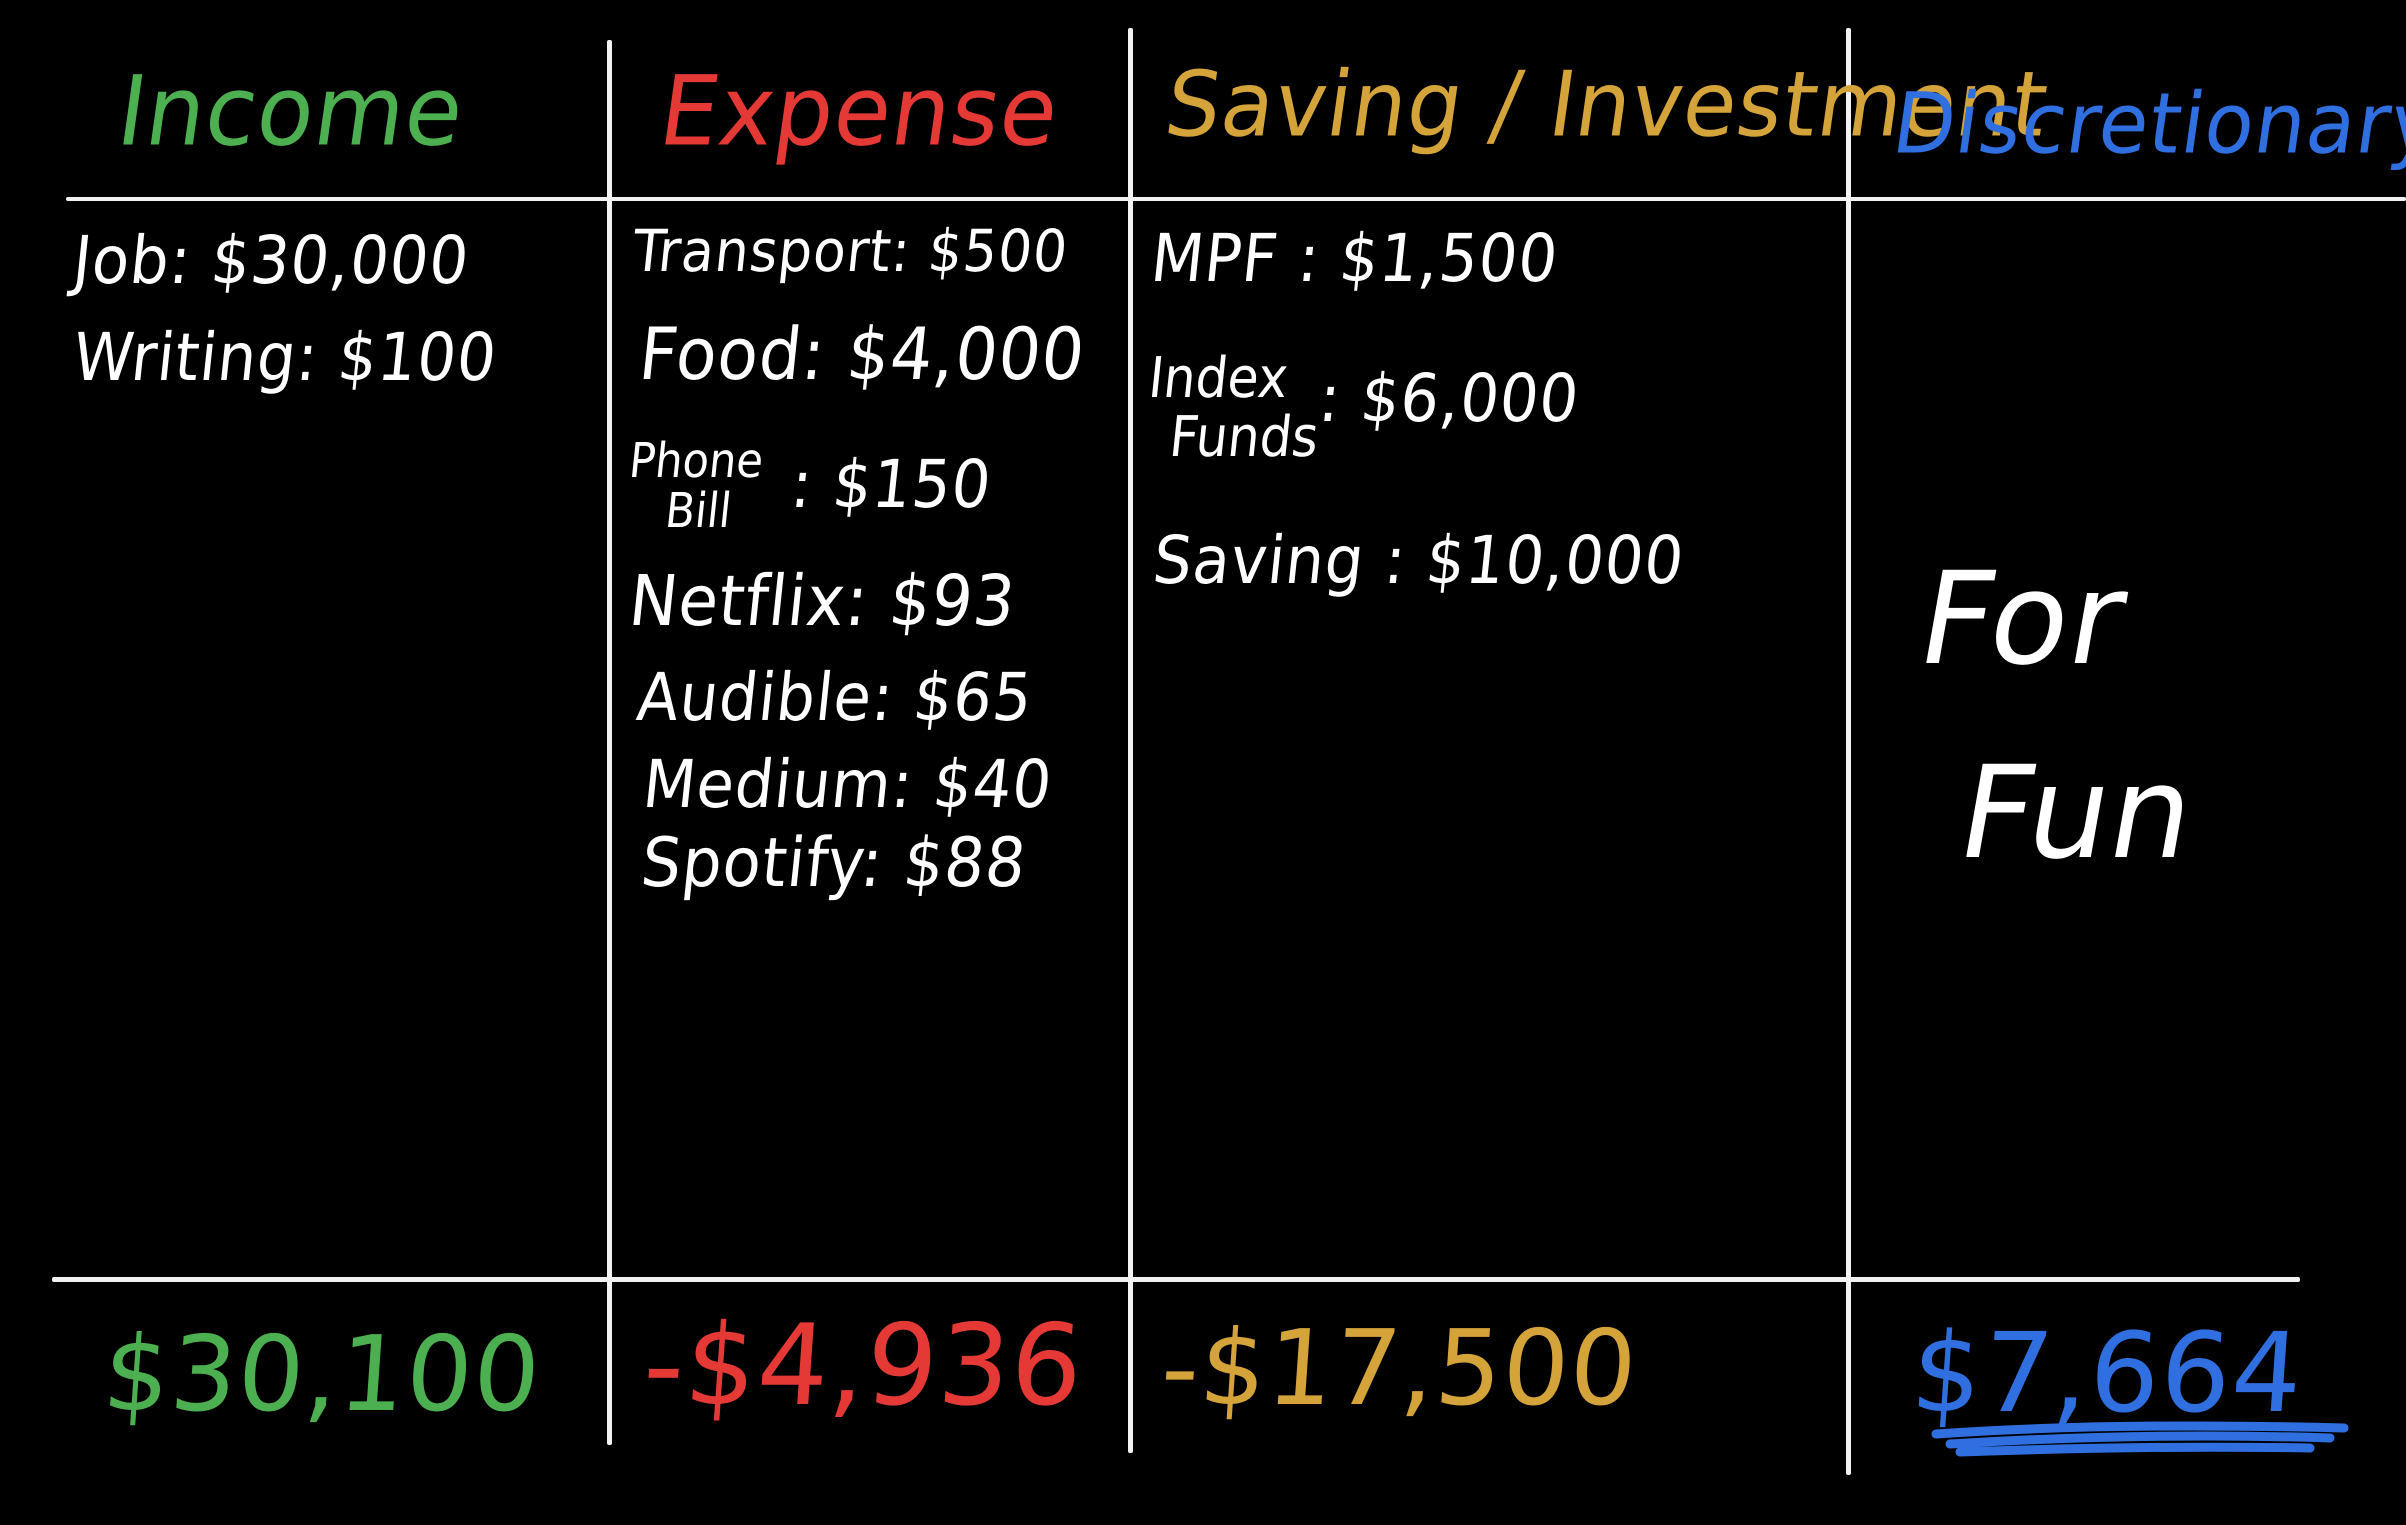 The width and height of the screenshot is (2406, 1525). I want to click on expense-item-value: $4,000, so click(966, 354).